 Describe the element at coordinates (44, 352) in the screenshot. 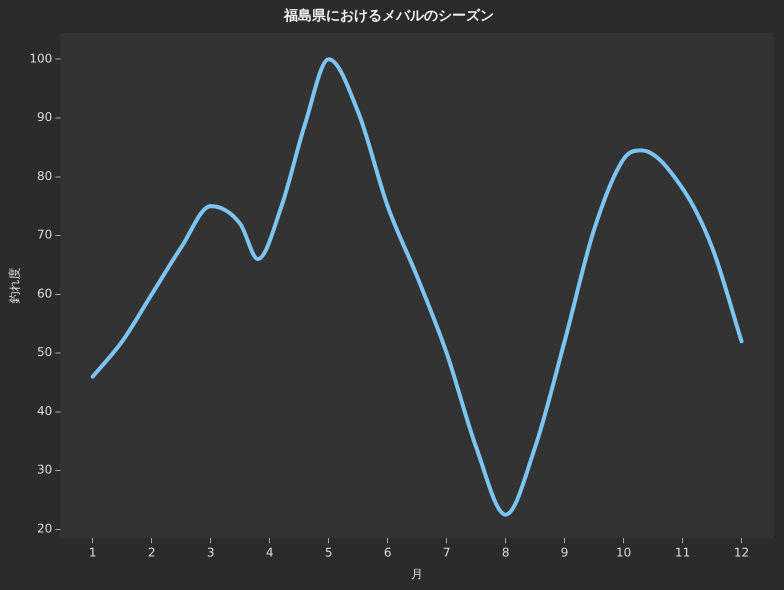

I see `y-tick-label: 50` at that location.